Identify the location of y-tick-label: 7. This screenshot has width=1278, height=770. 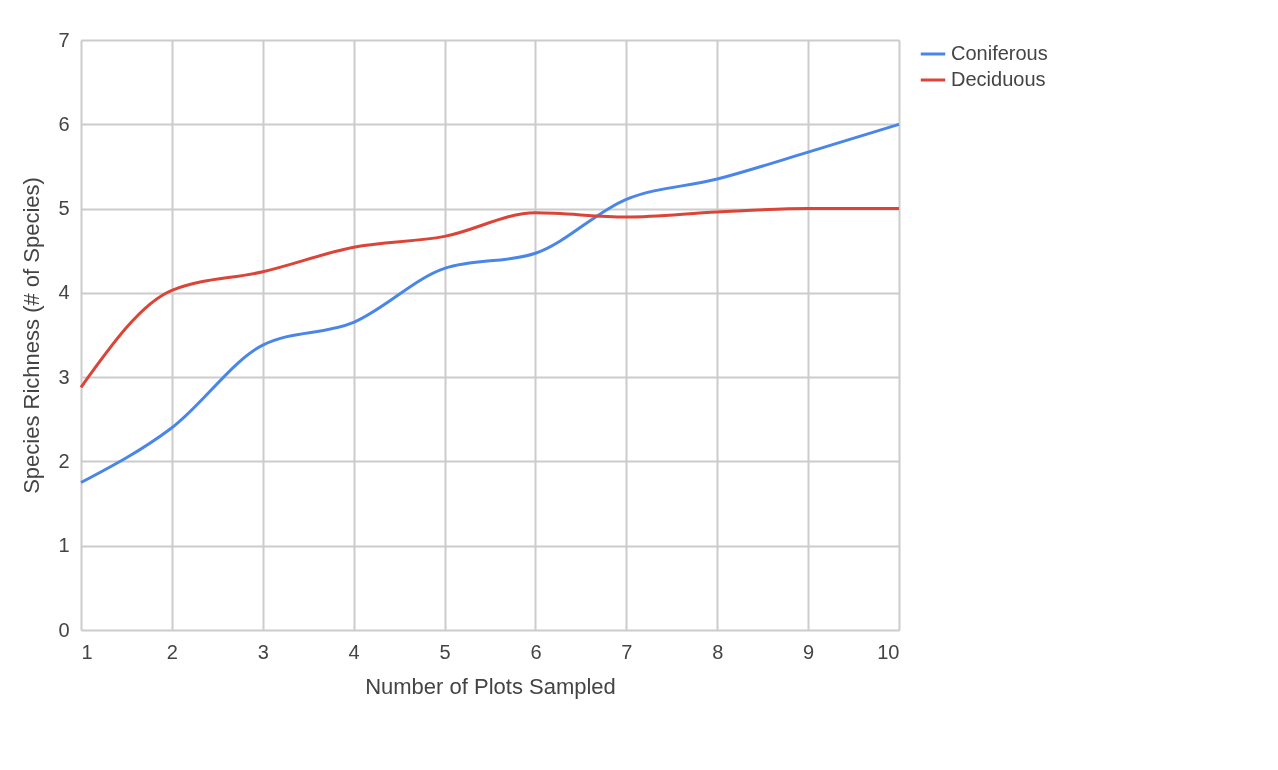
(64, 39).